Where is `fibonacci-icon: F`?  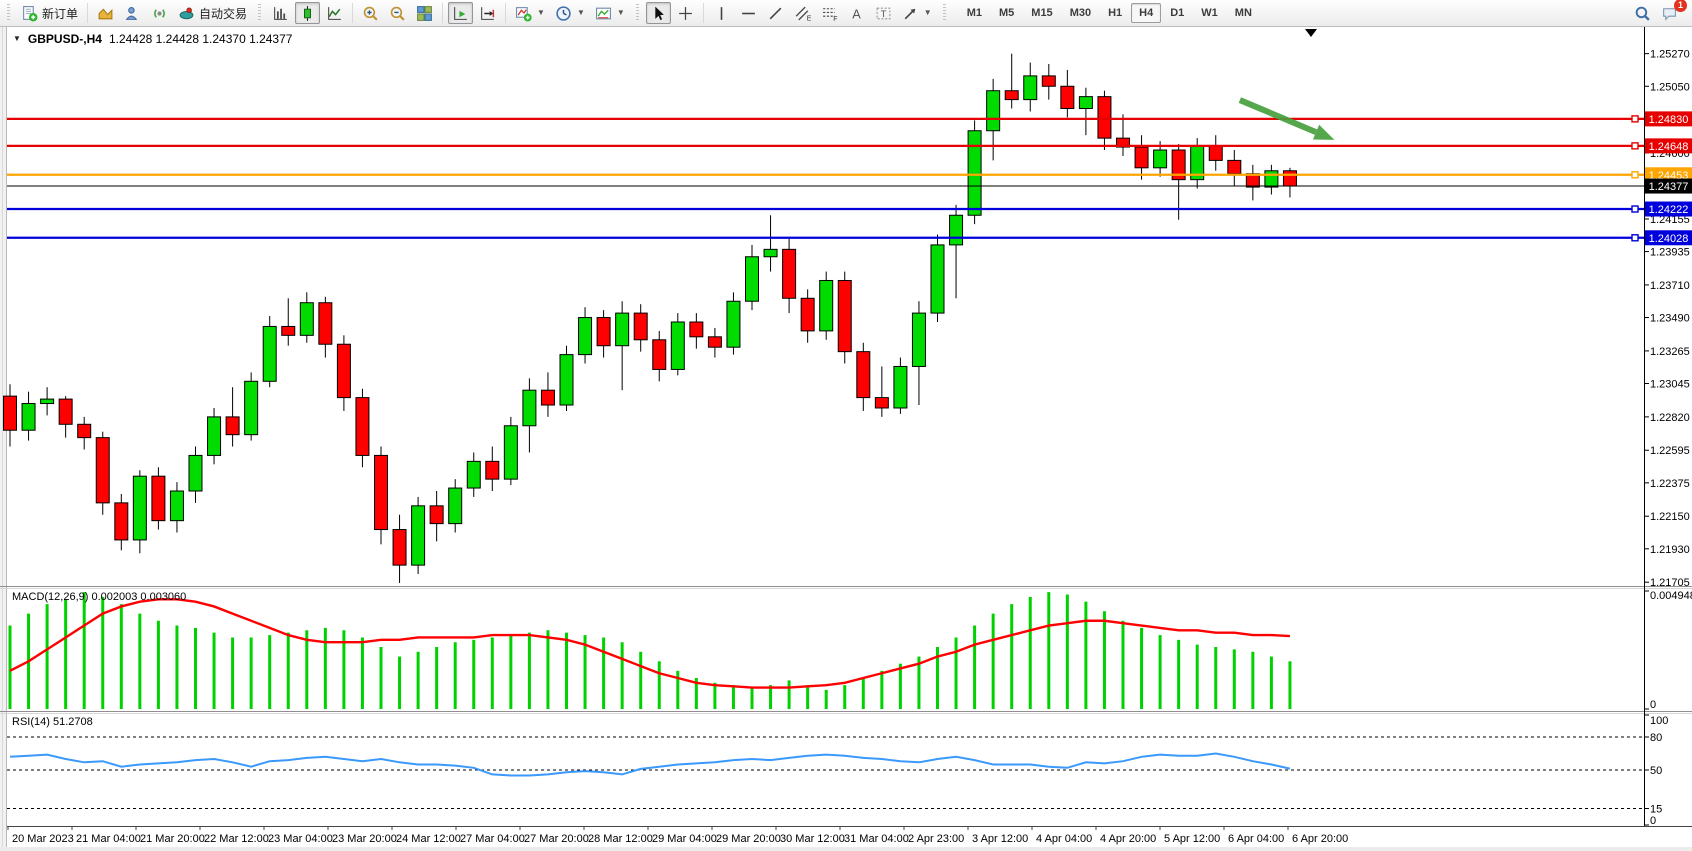
fibonacci-icon: F is located at coordinates (829, 14).